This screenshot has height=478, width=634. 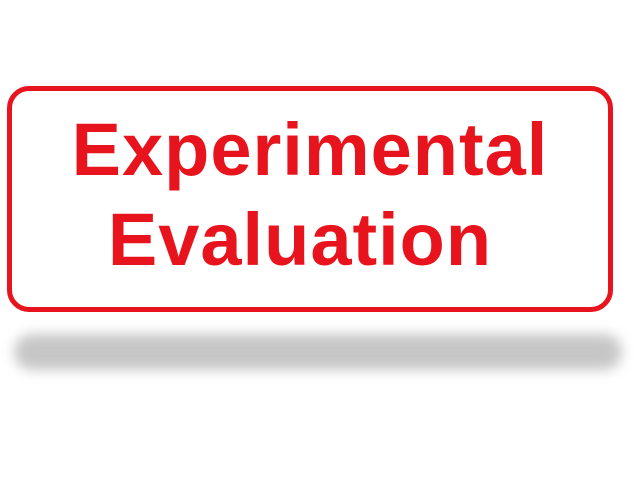 I want to click on title-line-2: Evaluation, so click(x=300, y=239).